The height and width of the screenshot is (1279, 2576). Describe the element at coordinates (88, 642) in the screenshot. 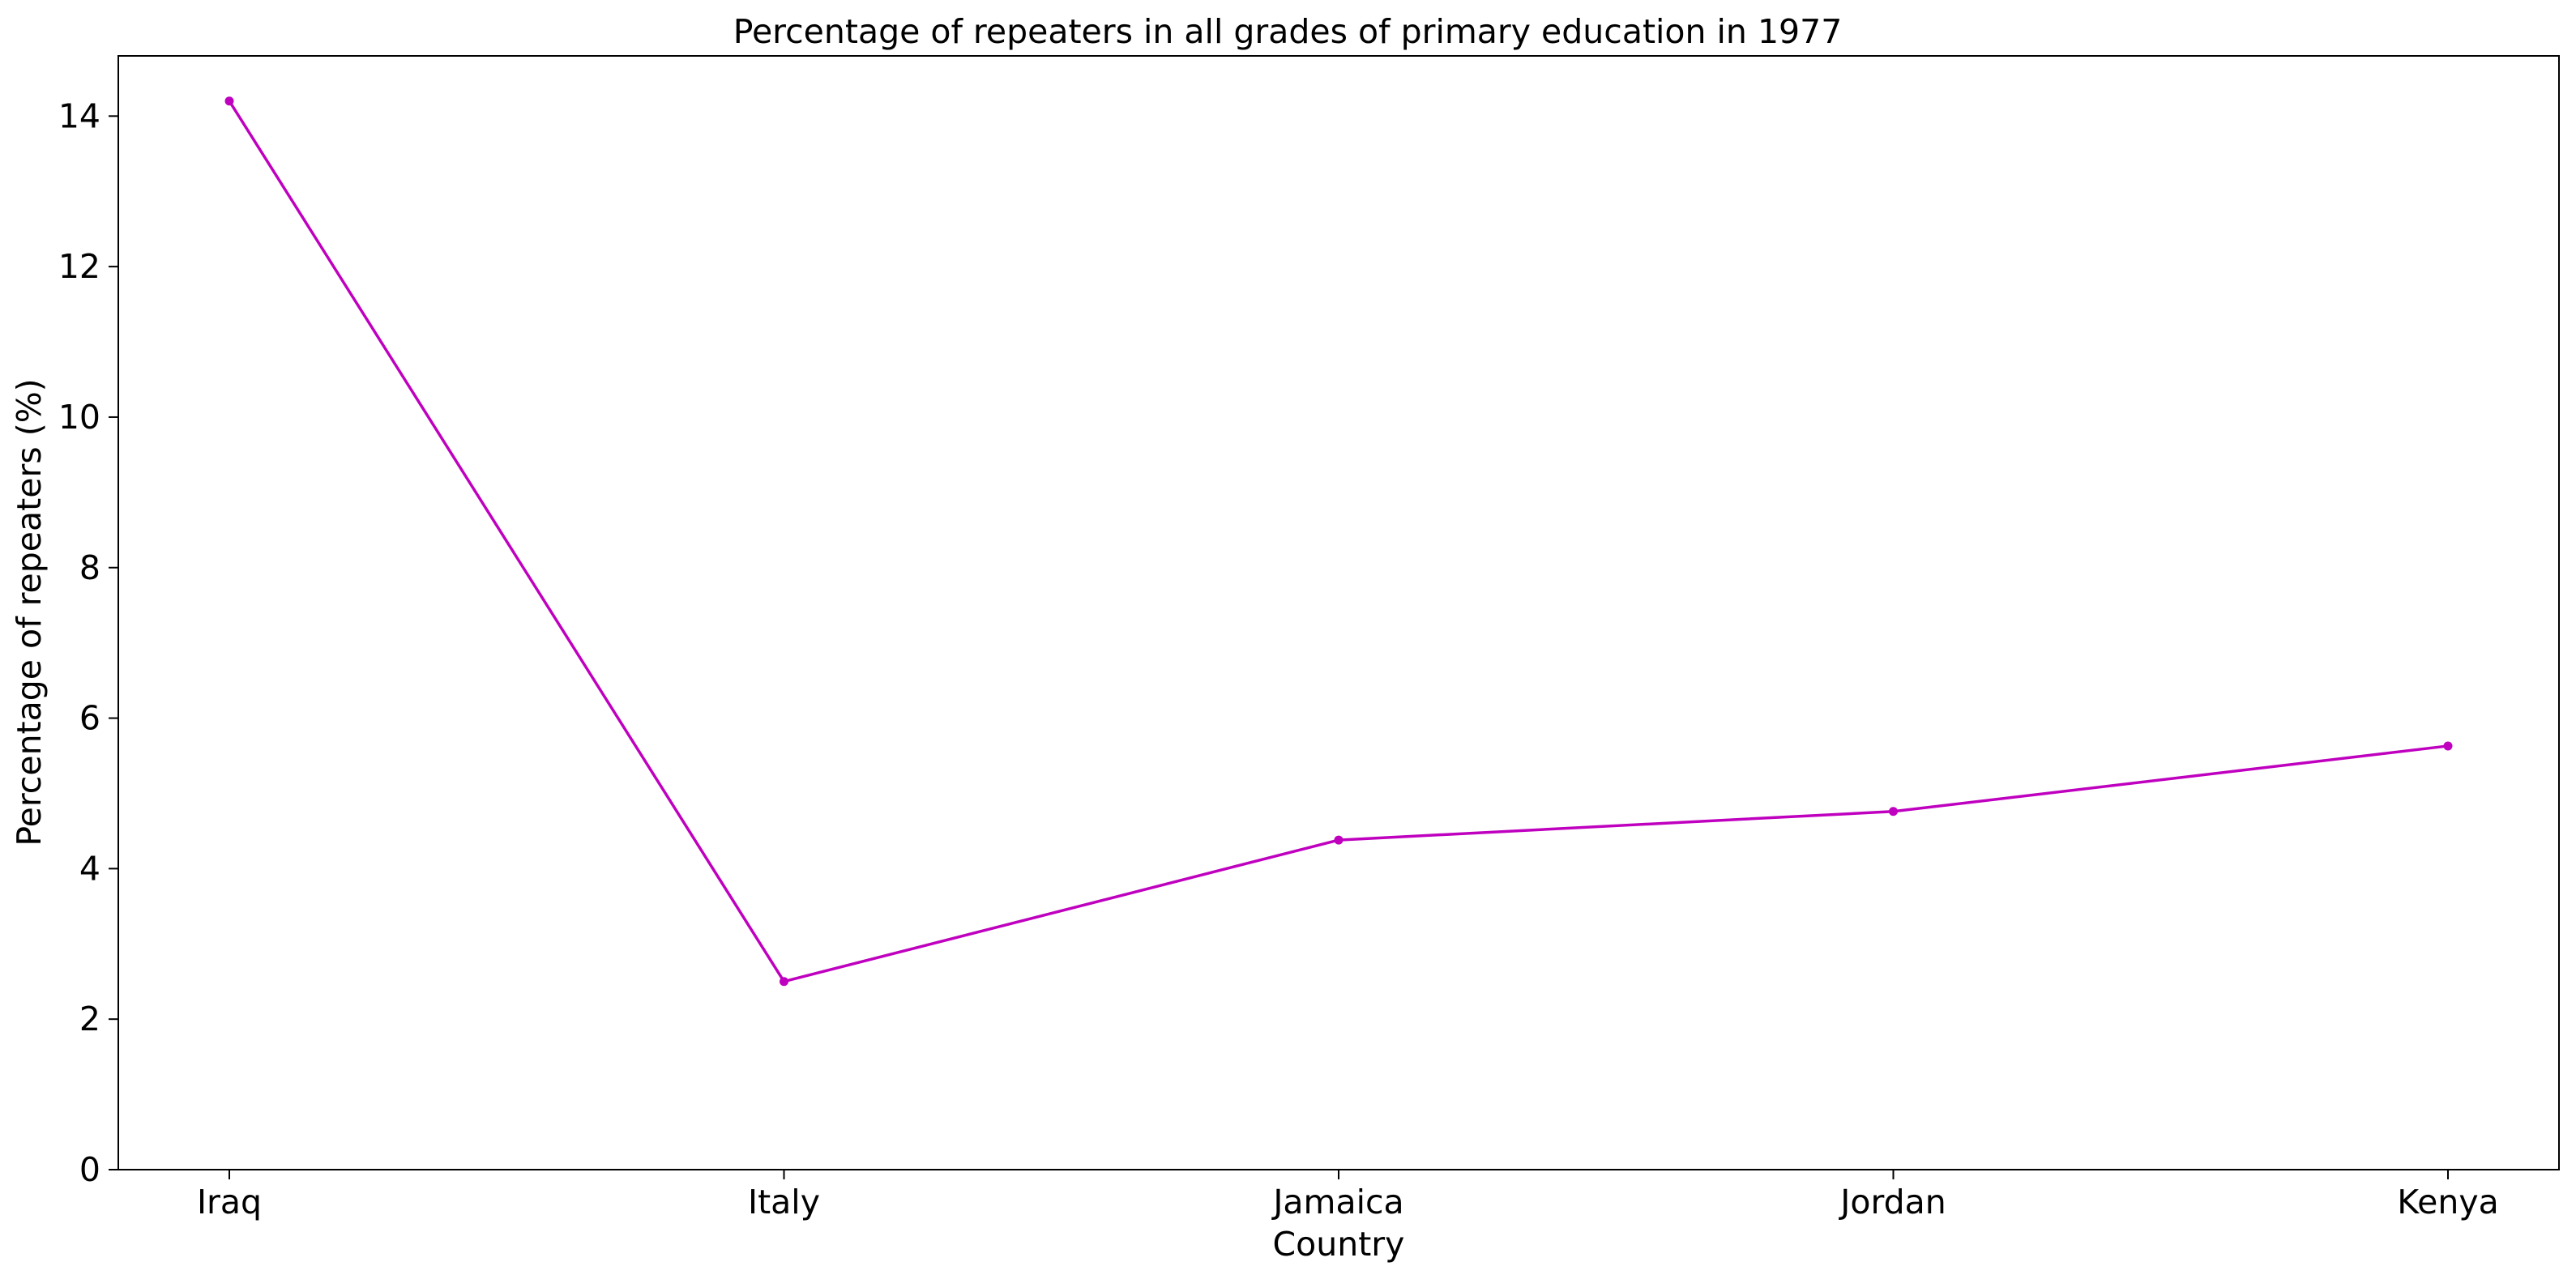

I see `y-axis-ticks: 0 2 4 6 8 10 12 14` at that location.